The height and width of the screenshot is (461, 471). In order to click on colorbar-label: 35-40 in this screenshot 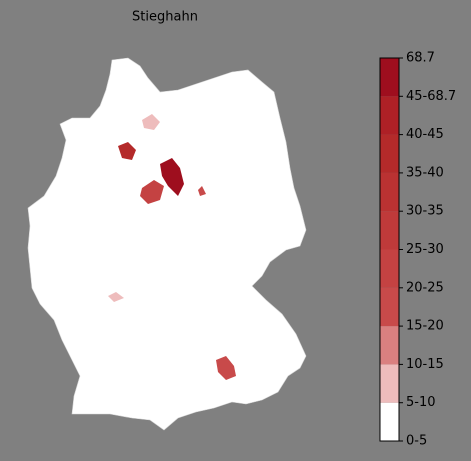, I will do `click(425, 172)`.